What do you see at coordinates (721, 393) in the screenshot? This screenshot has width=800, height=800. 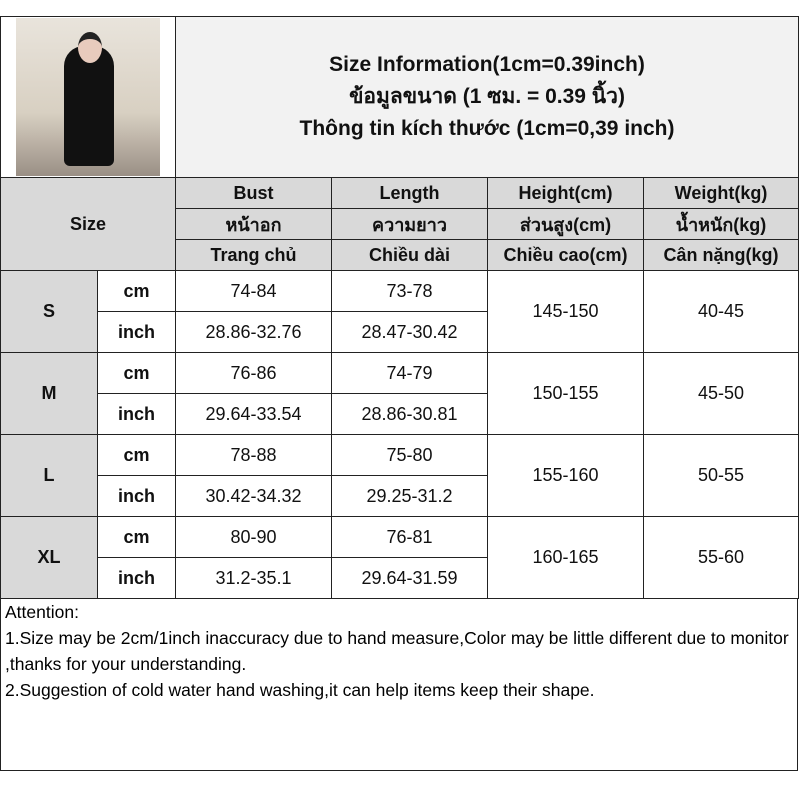 I see `weight-value: 45-50` at bounding box center [721, 393].